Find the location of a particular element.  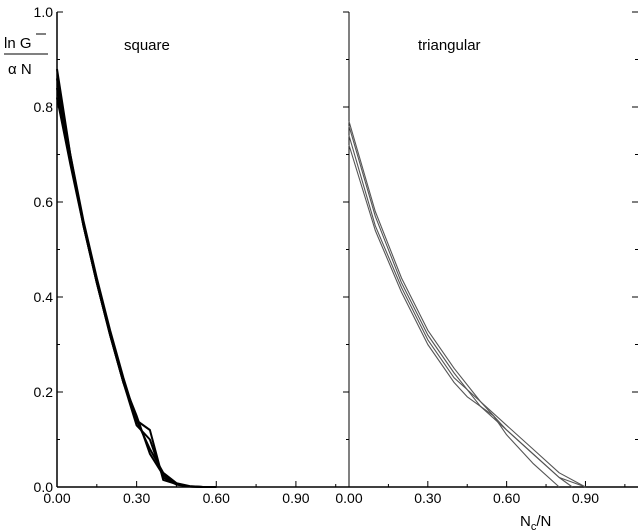

y-axis-title-numerator: ln G is located at coordinates (18, 43).